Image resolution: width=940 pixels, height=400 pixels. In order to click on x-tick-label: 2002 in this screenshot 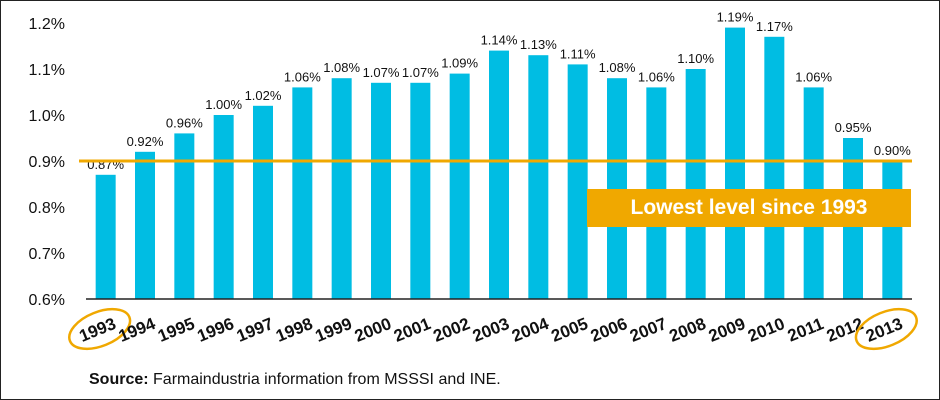, I will do `click(452, 330)`.